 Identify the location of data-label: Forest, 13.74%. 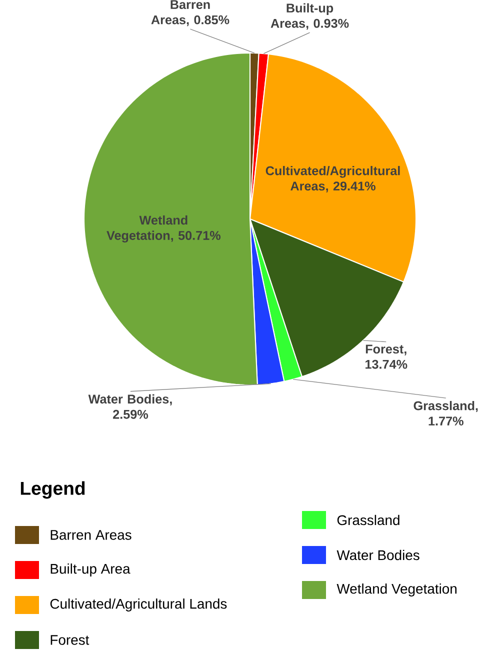
(387, 356).